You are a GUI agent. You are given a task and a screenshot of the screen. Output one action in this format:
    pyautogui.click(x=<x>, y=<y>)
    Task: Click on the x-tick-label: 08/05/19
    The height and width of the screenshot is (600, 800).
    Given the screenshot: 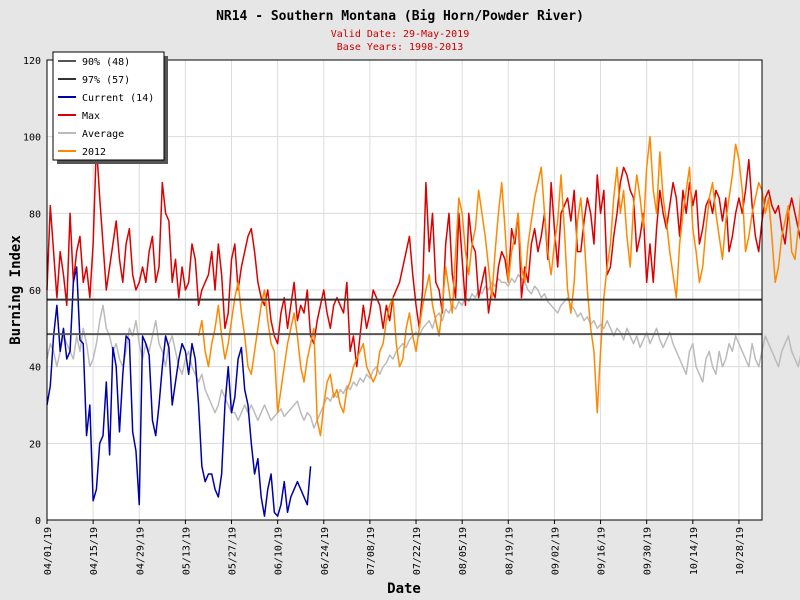 What is the action you would take?
    pyautogui.click(x=463, y=551)
    